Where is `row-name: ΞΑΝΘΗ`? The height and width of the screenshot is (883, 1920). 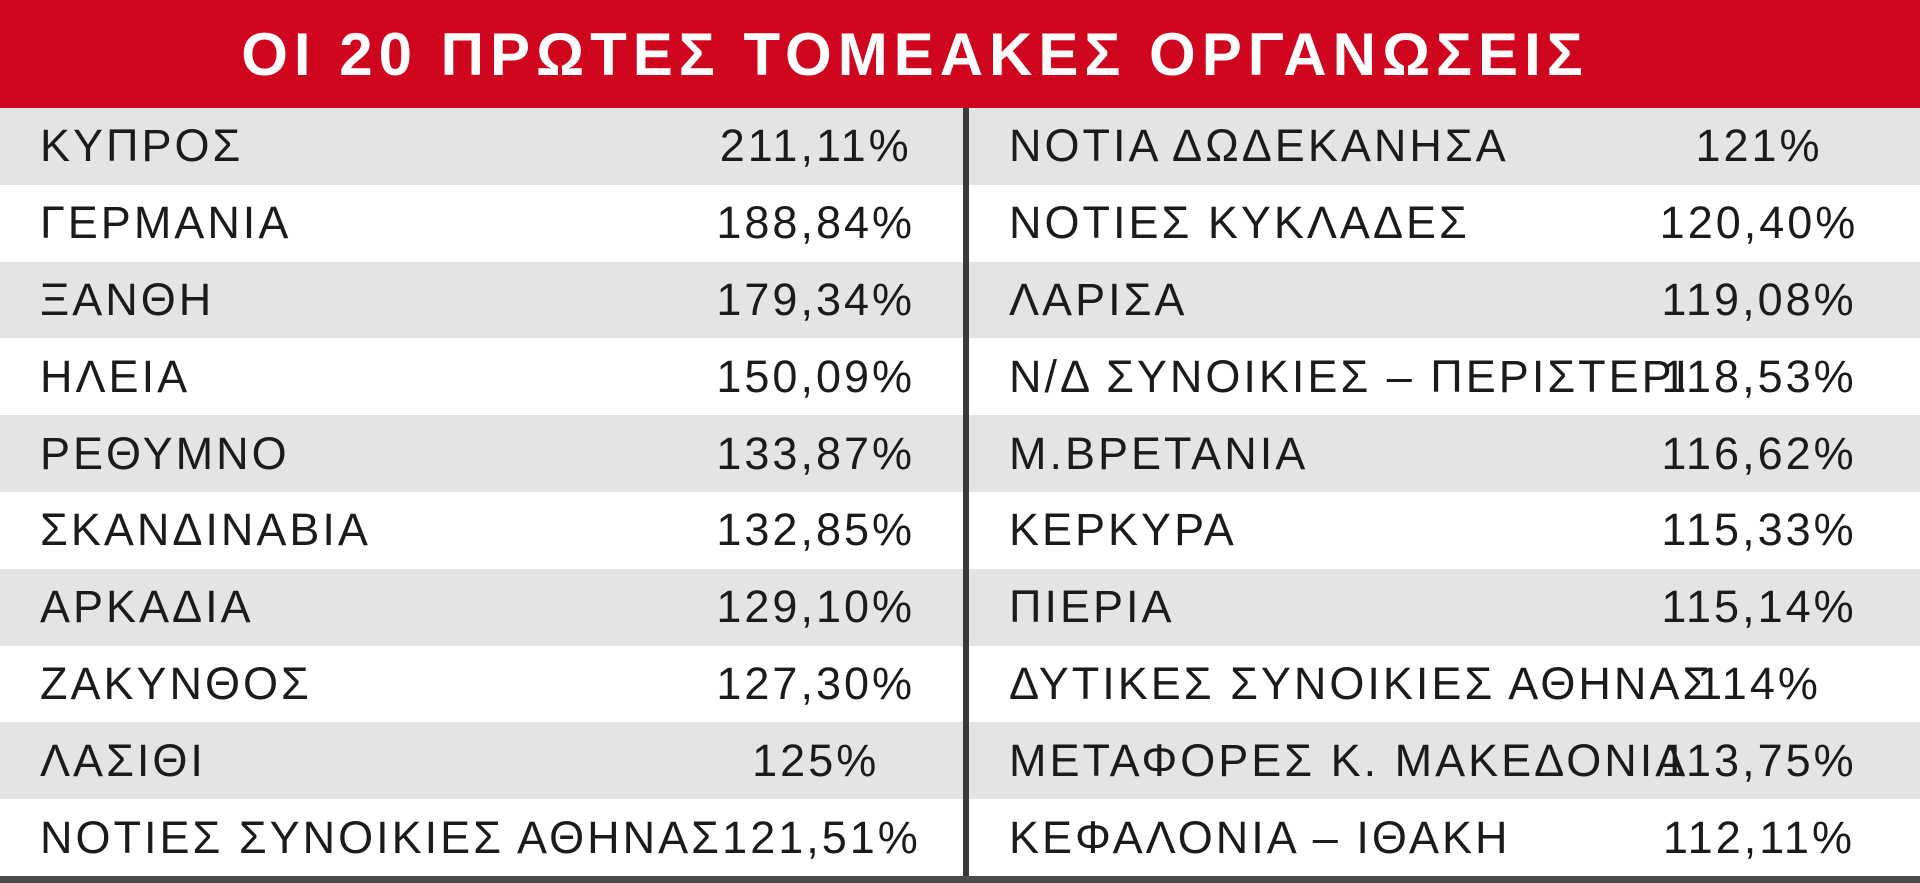
row-name: ΞΑΝΘΗ is located at coordinates (127, 299).